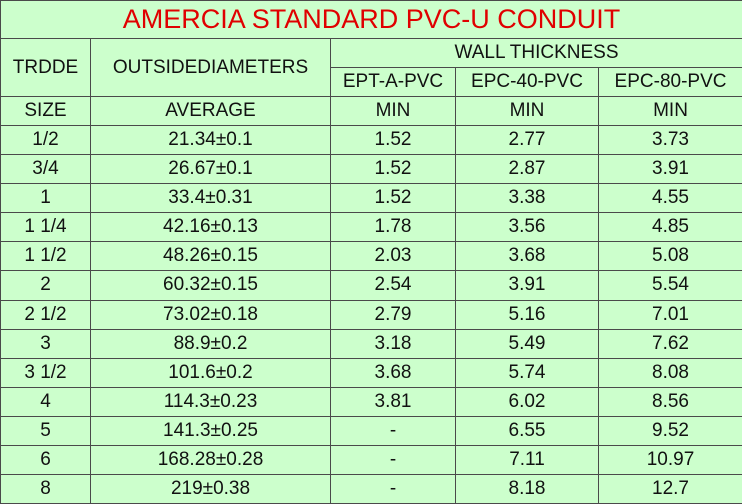 This screenshot has width=742, height=504. I want to click on table-cell: 21.34±0.1, so click(210, 140).